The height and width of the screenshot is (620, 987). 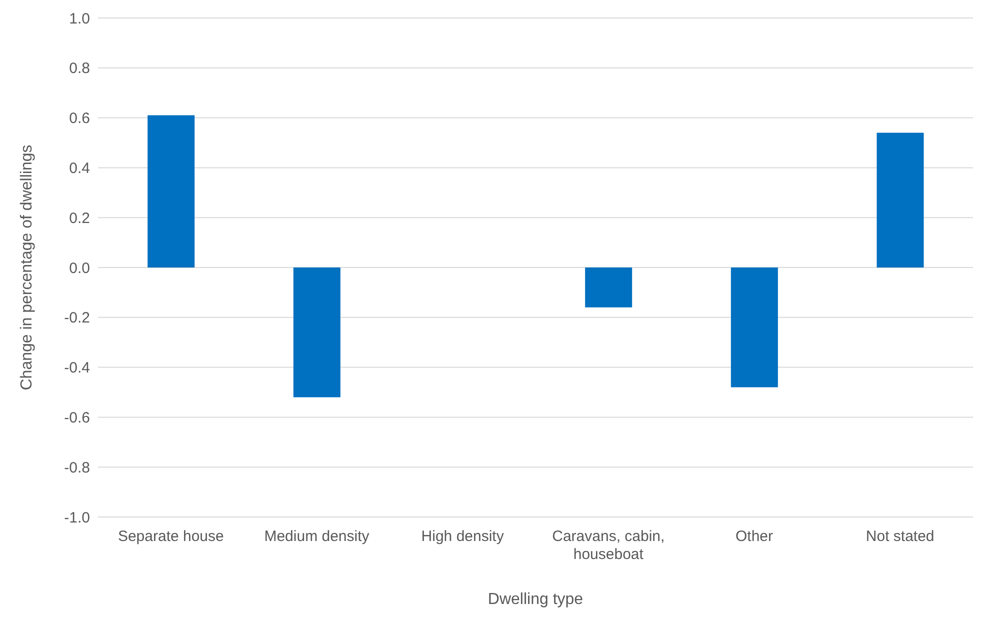 What do you see at coordinates (317, 536) in the screenshot?
I see `x-tick-label: Medium density` at bounding box center [317, 536].